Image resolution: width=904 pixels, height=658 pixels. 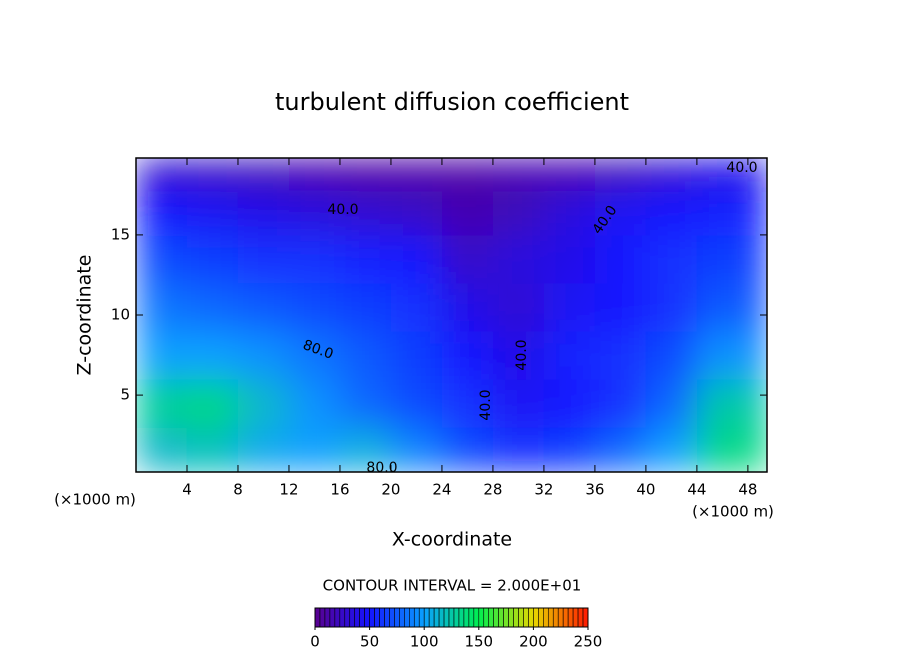 What do you see at coordinates (696, 490) in the screenshot?
I see `x-tick-label: 44` at bounding box center [696, 490].